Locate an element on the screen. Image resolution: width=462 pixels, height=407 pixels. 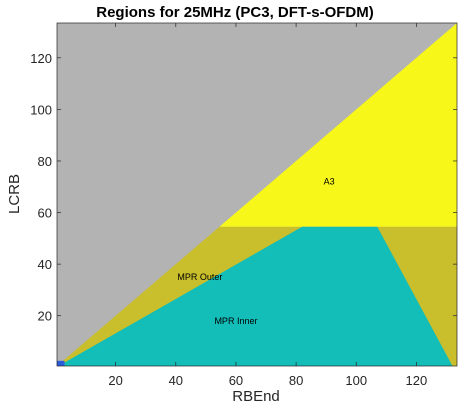
edge-cell is located at coordinates (61, 363).